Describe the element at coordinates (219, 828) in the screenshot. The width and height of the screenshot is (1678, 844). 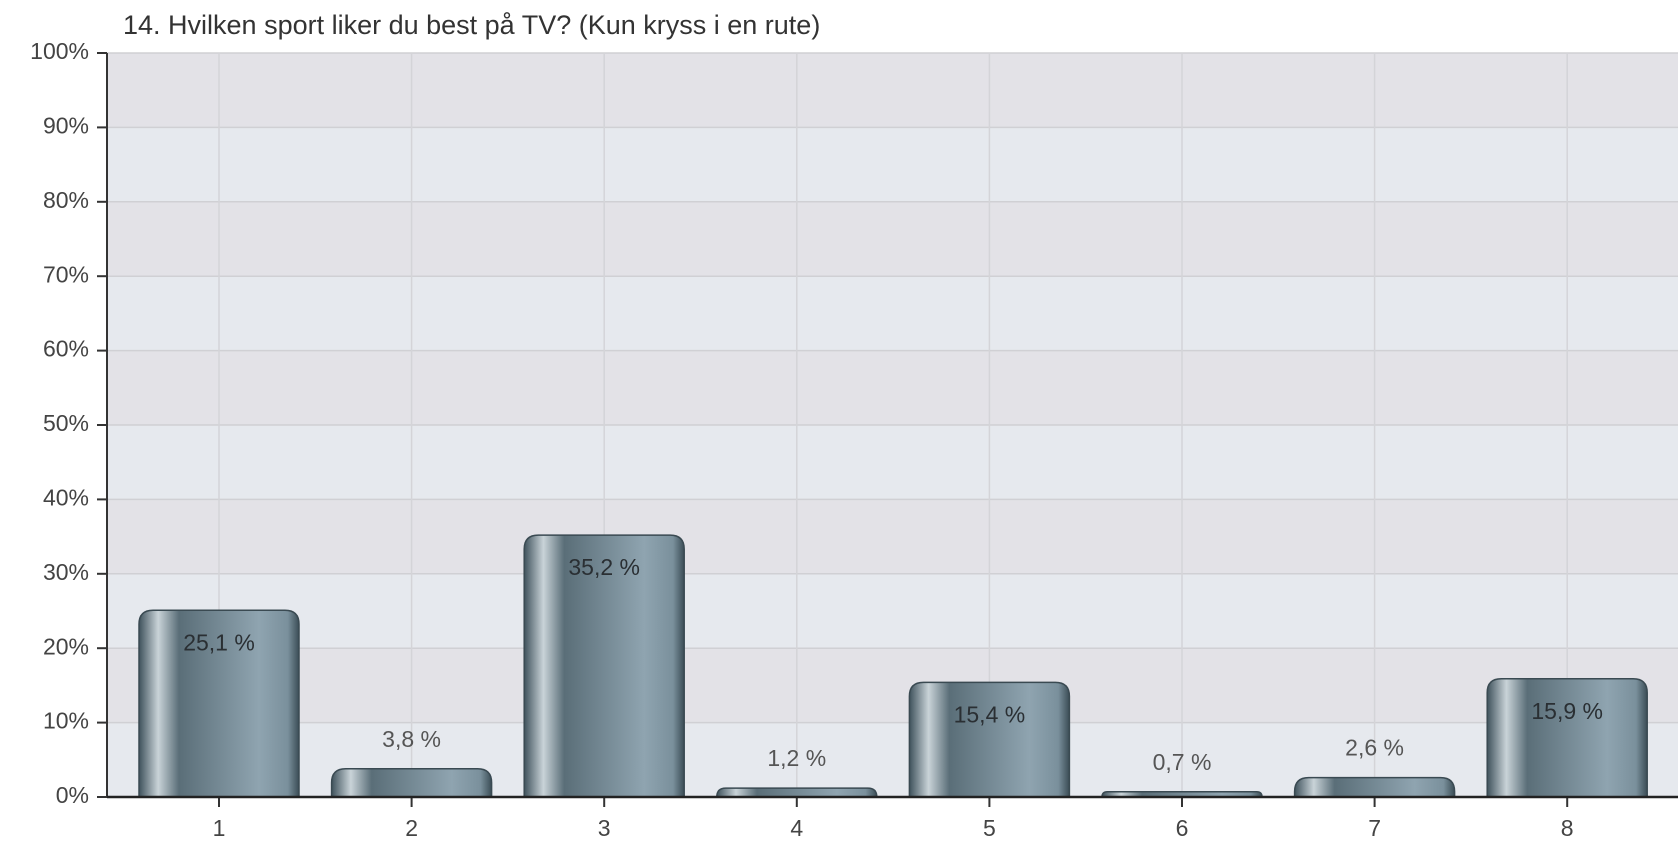
I see `x-tick-label: 1` at that location.